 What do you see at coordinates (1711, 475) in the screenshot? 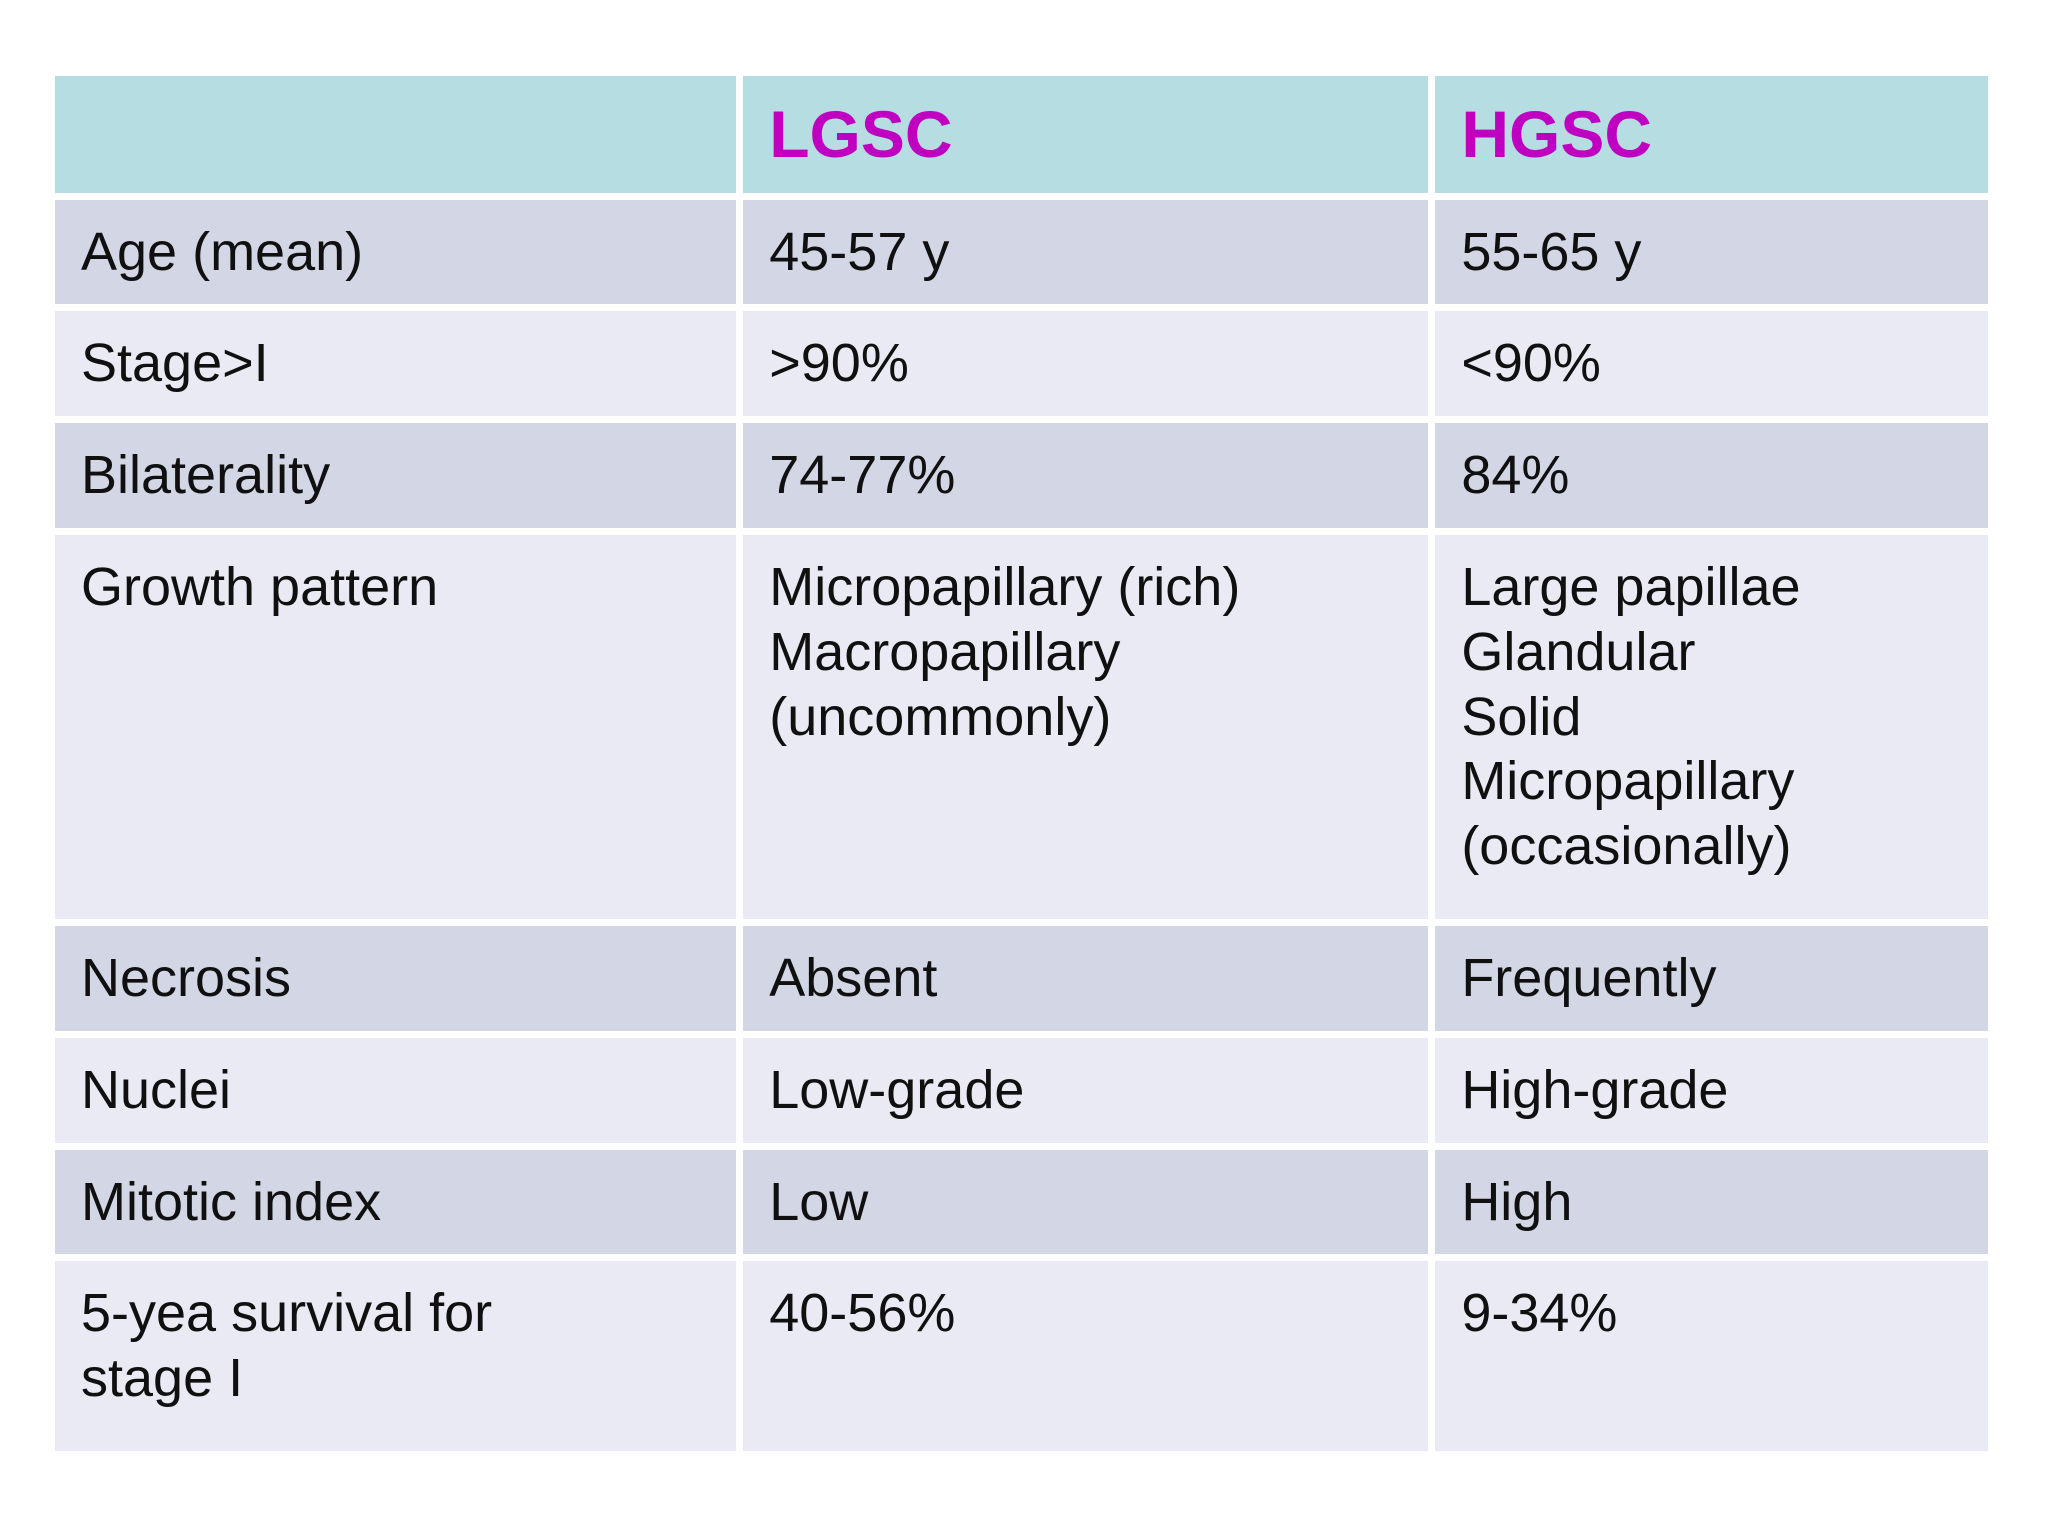
I see `hgsc-value-cell: 84%` at bounding box center [1711, 475].